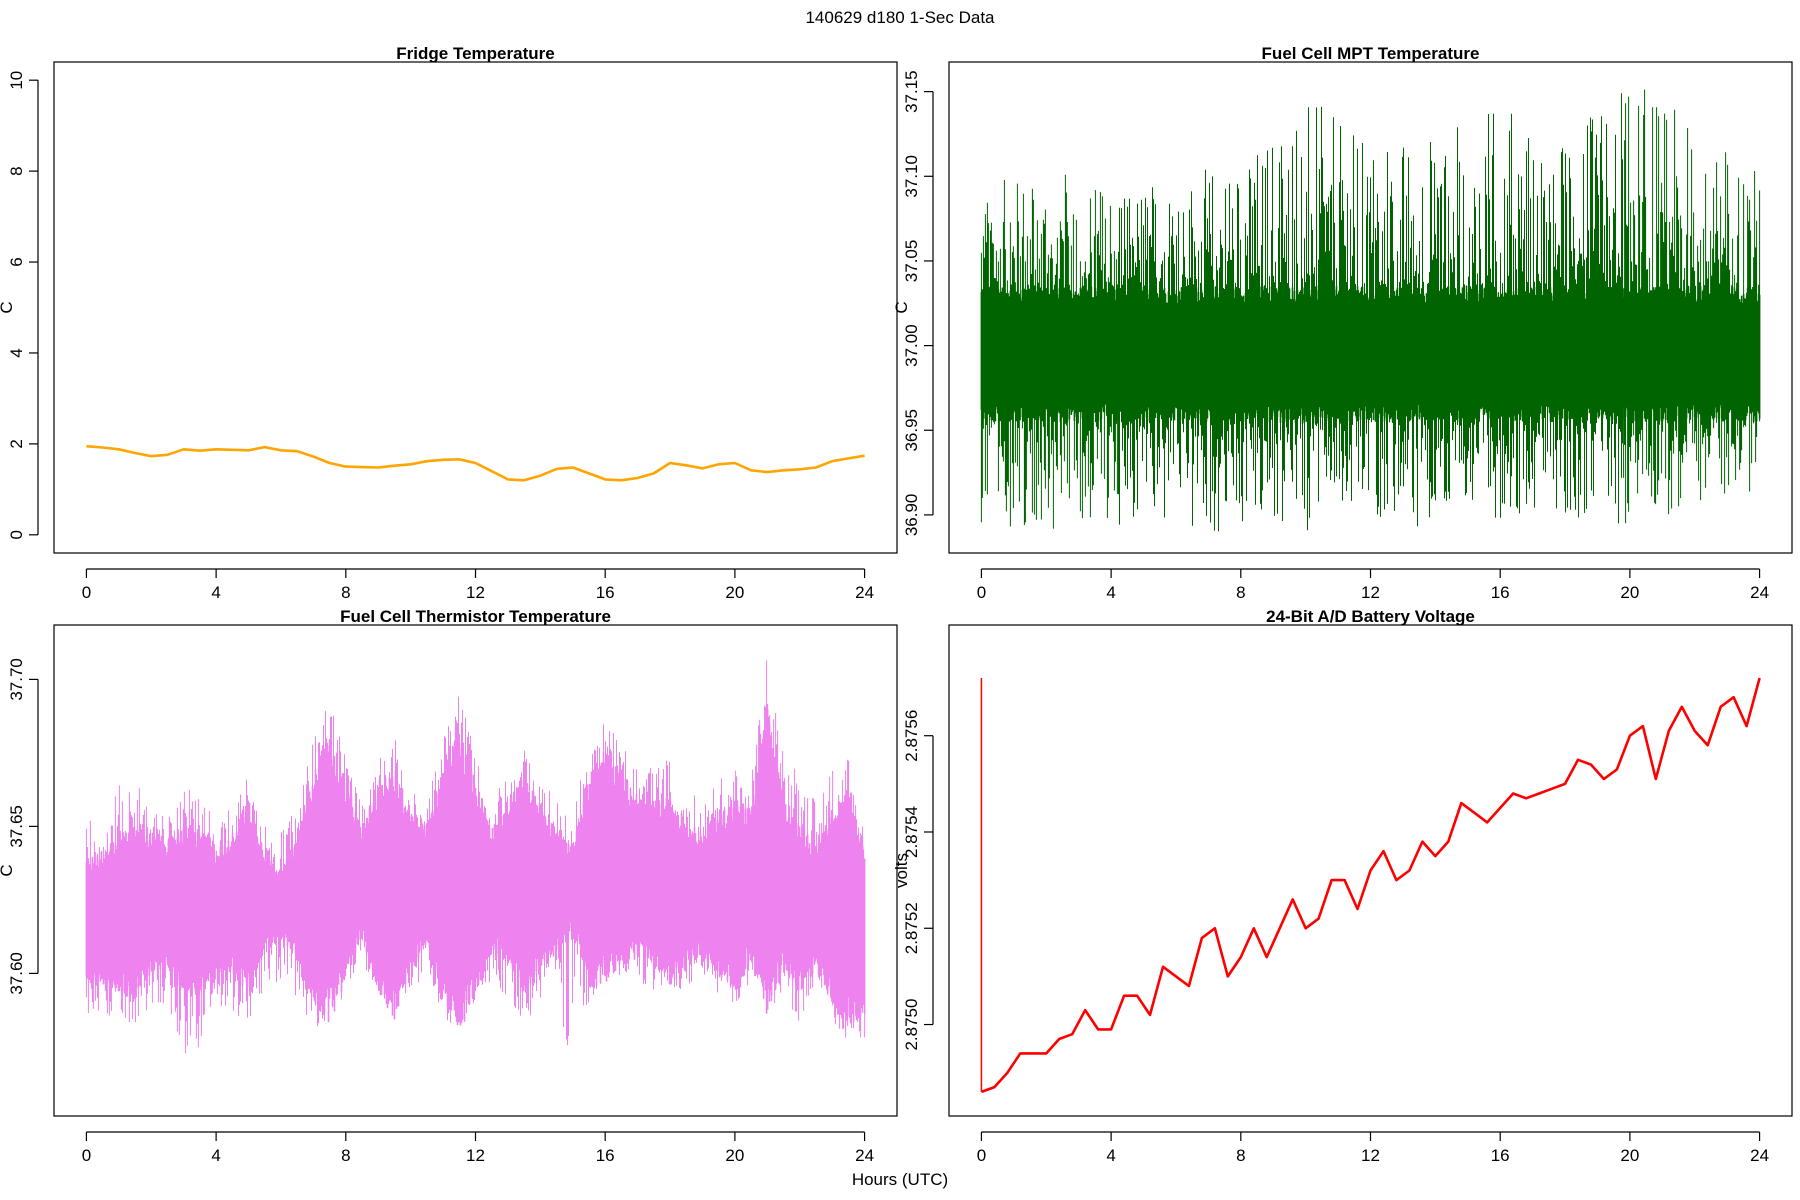 The height and width of the screenshot is (1200, 1800). What do you see at coordinates (900, 17) in the screenshot?
I see `figure-title: 140629 d180 1-Sec Data` at bounding box center [900, 17].